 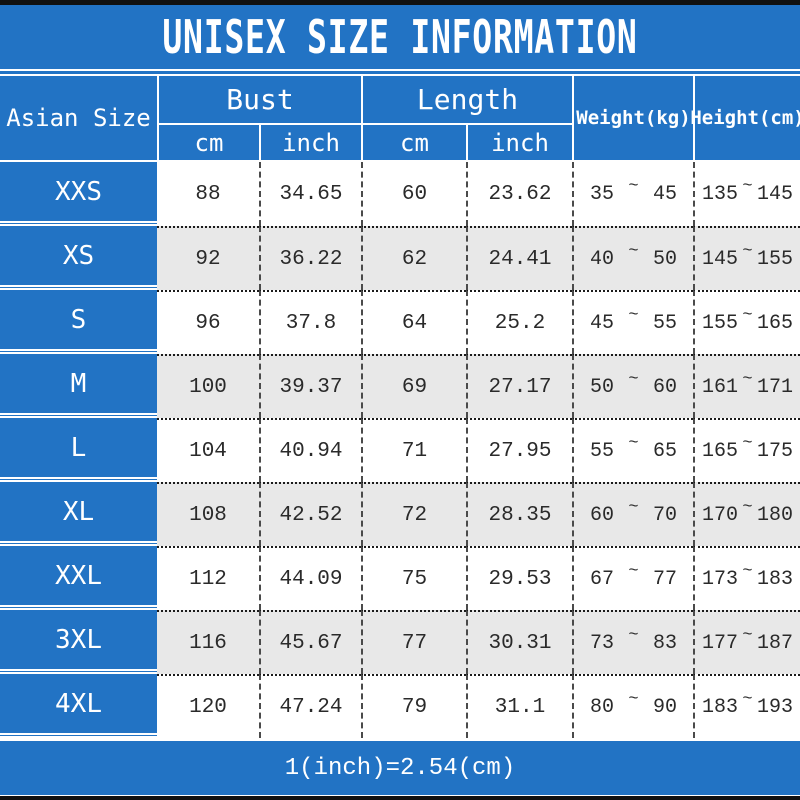 I want to click on length-inch-cell: 25.2, so click(x=519, y=322).